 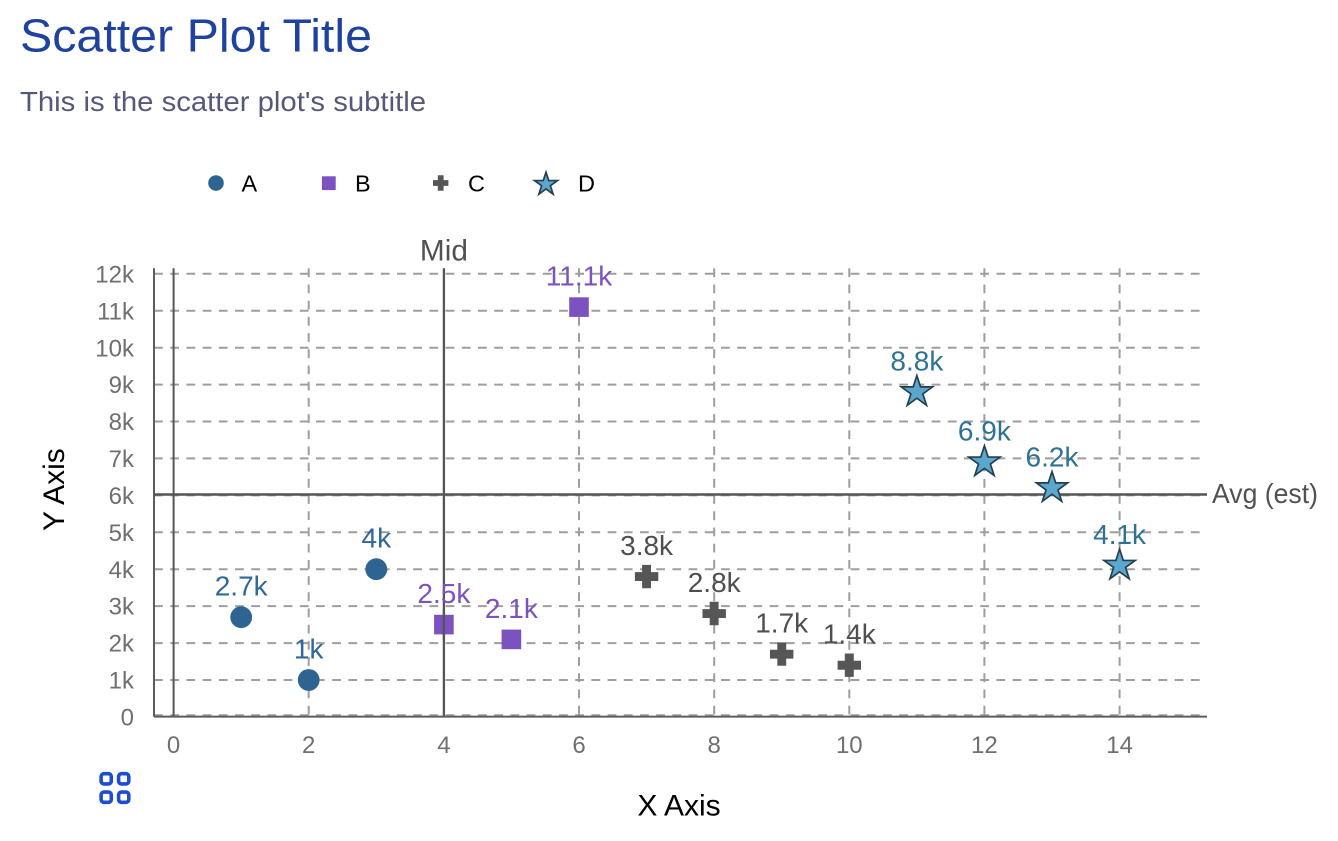 What do you see at coordinates (678, 806) in the screenshot?
I see `svg-text: X Axis` at bounding box center [678, 806].